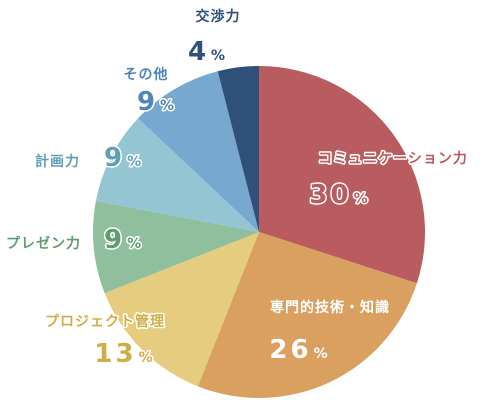 The image size is (490, 400). I want to click on slice-label-4: プレゼン力, so click(43, 243).